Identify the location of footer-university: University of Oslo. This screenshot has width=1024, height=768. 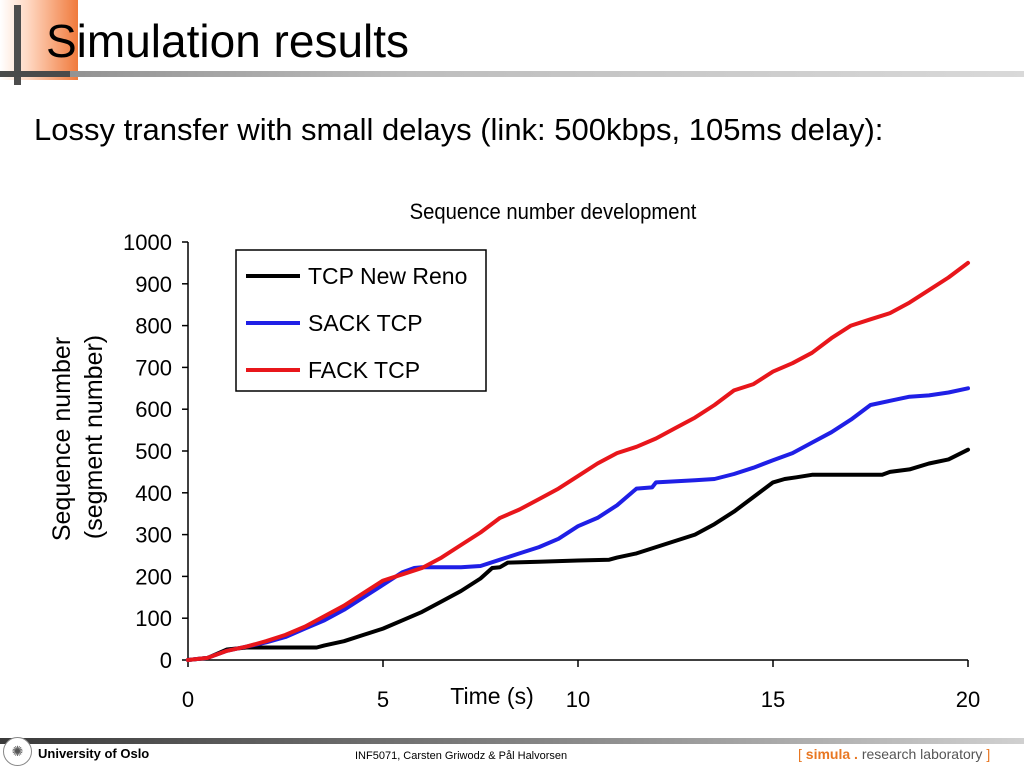
(94, 753).